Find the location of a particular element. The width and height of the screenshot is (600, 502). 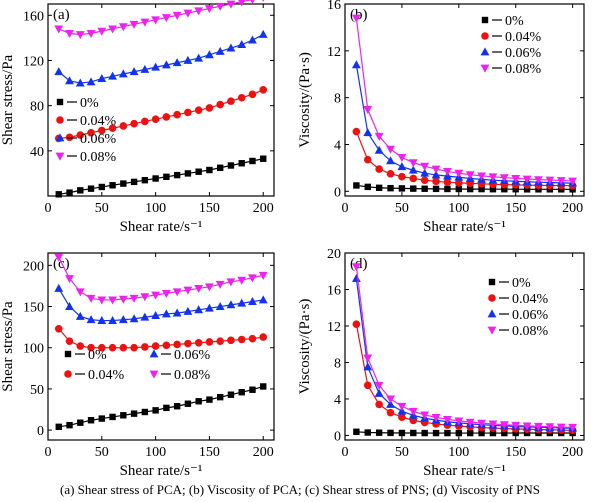

y-tick-label: 0 is located at coordinates (40, 431).